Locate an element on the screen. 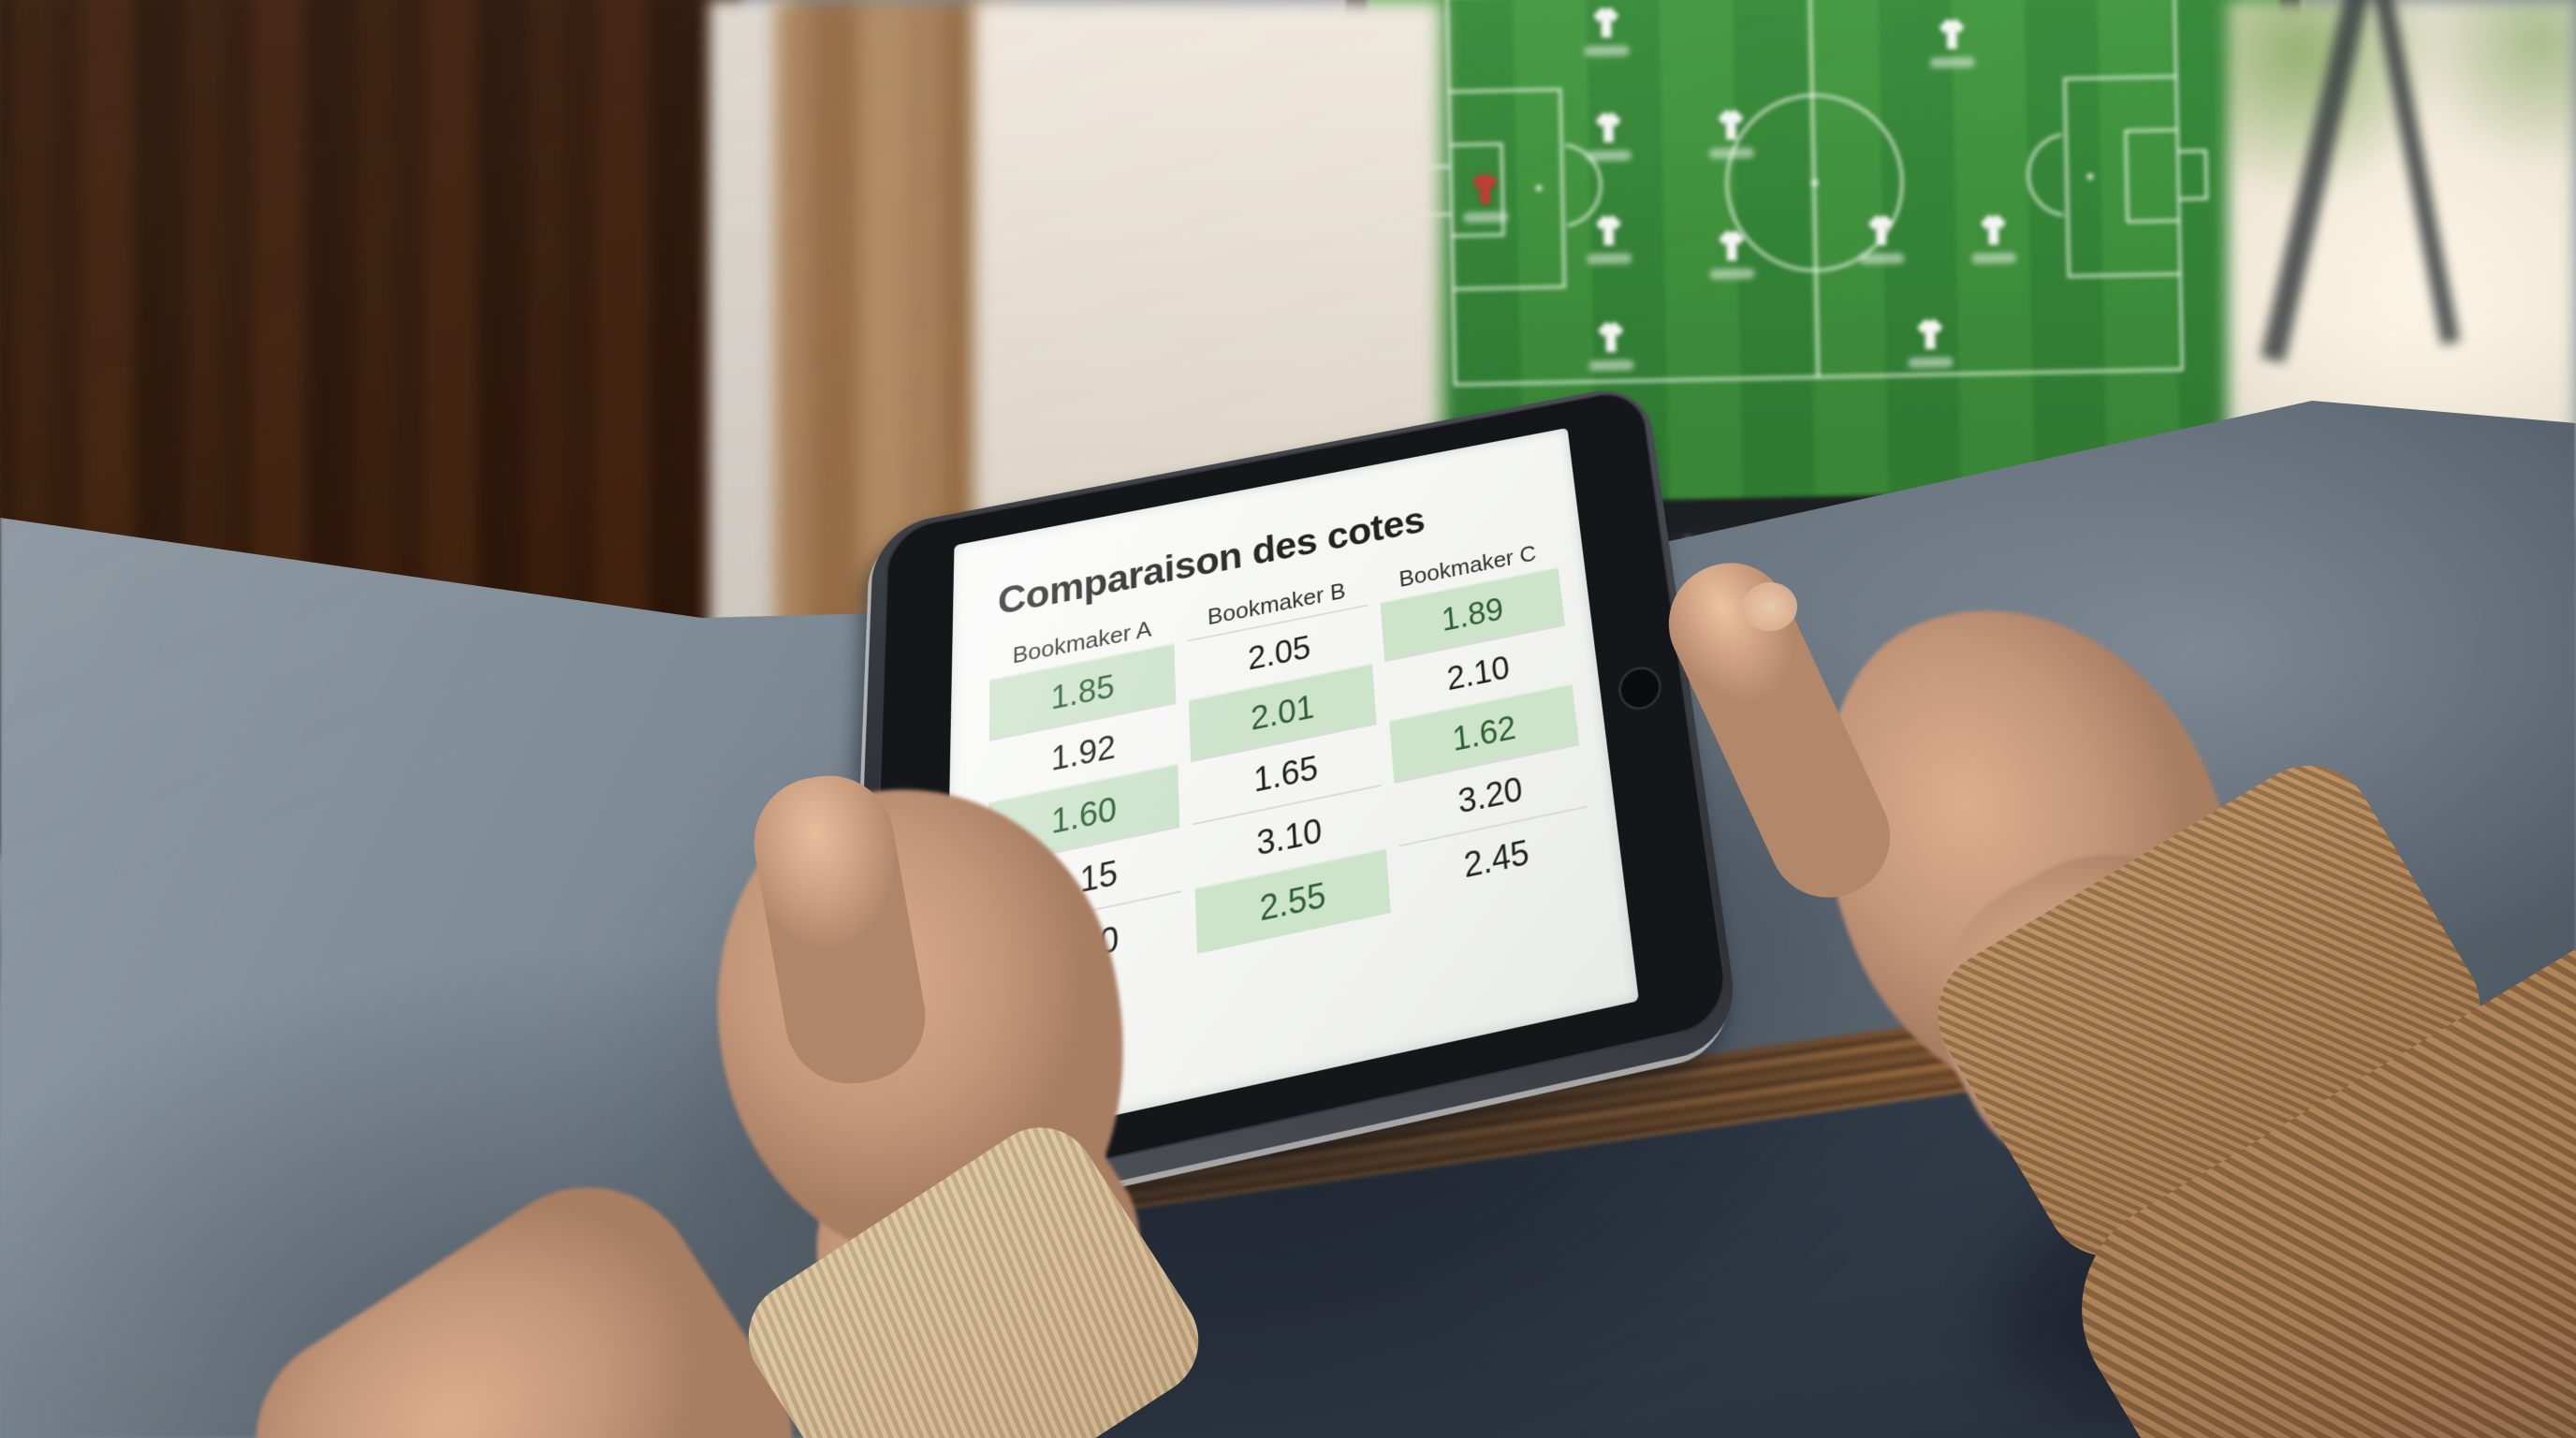 The height and width of the screenshot is (1438, 2576). bookmaker-b-column: Bookmaker B 2.05 2.01 1.65 3.10 2.55 is located at coordinates (1288, 759).